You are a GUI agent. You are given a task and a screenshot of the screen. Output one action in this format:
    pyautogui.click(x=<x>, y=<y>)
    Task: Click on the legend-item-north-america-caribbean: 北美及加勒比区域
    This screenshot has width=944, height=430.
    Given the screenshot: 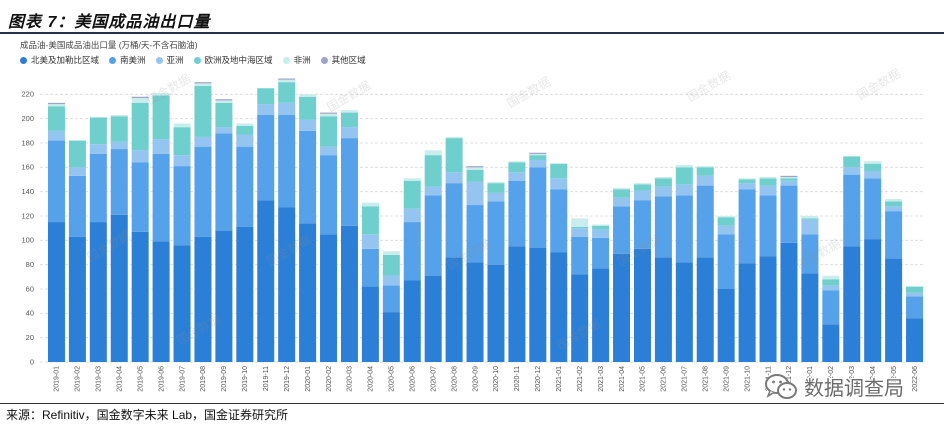 What is the action you would take?
    pyautogui.click(x=59, y=60)
    